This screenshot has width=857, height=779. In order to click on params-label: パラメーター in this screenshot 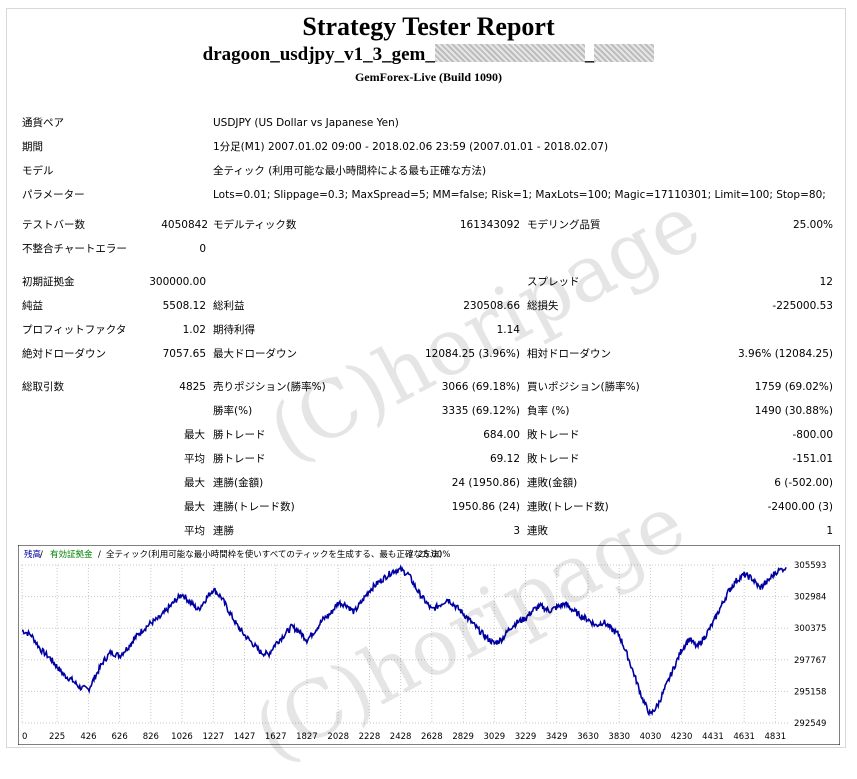, I will do `click(53, 195)`.